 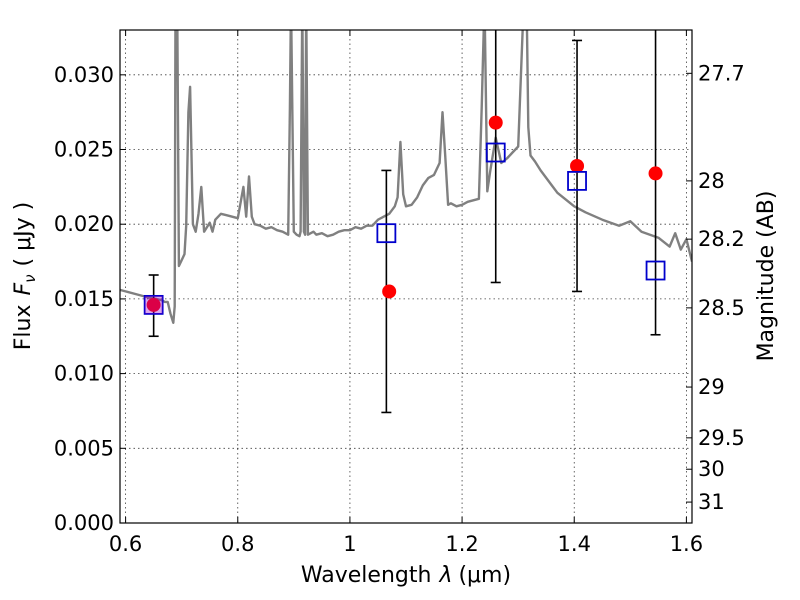 I want to click on y2-tick-label: 31, so click(x=711, y=502).